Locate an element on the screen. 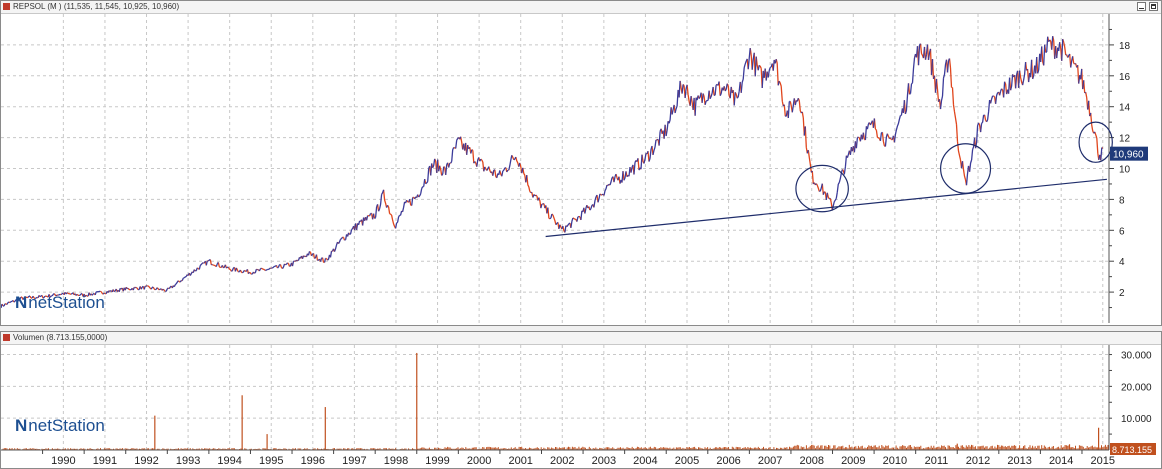  x-tick-label: 1996 is located at coordinates (313, 461).